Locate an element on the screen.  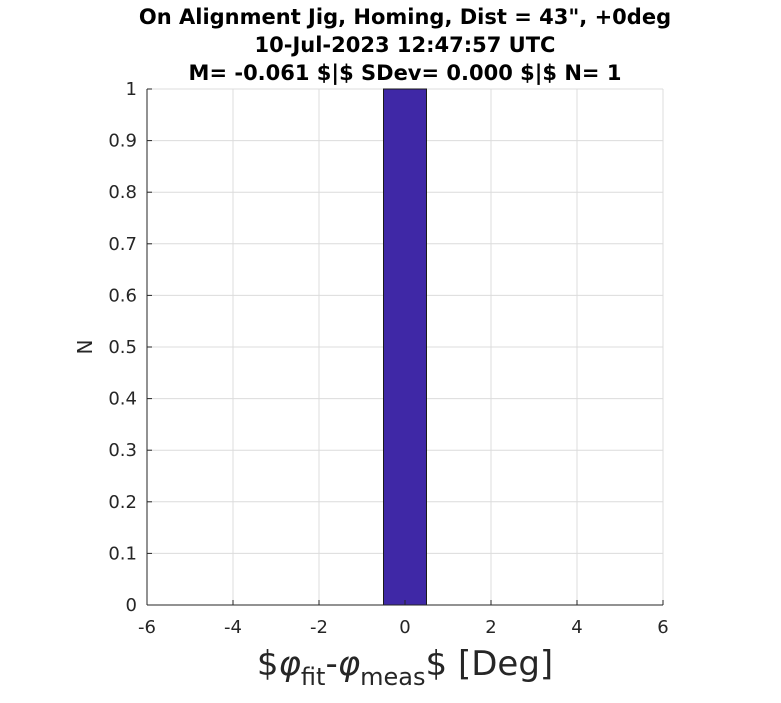
x-tick-label-6: 6 is located at coordinates (662, 627).